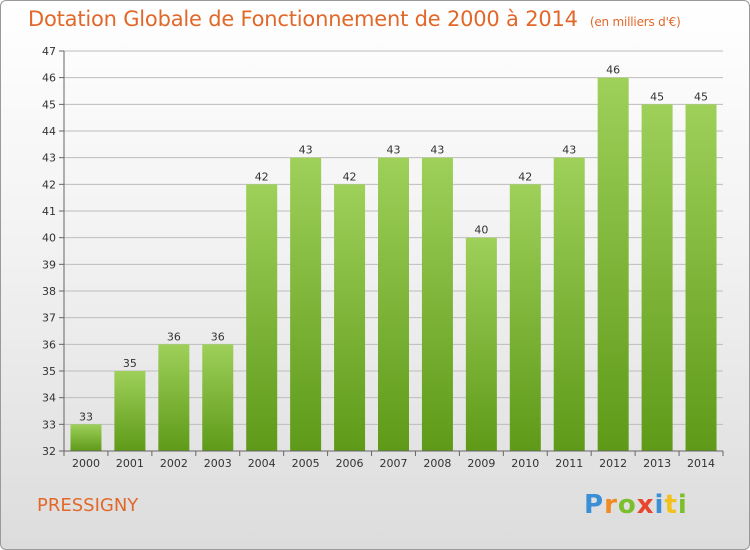  I want to click on x-tick-label: 2012, so click(613, 463).